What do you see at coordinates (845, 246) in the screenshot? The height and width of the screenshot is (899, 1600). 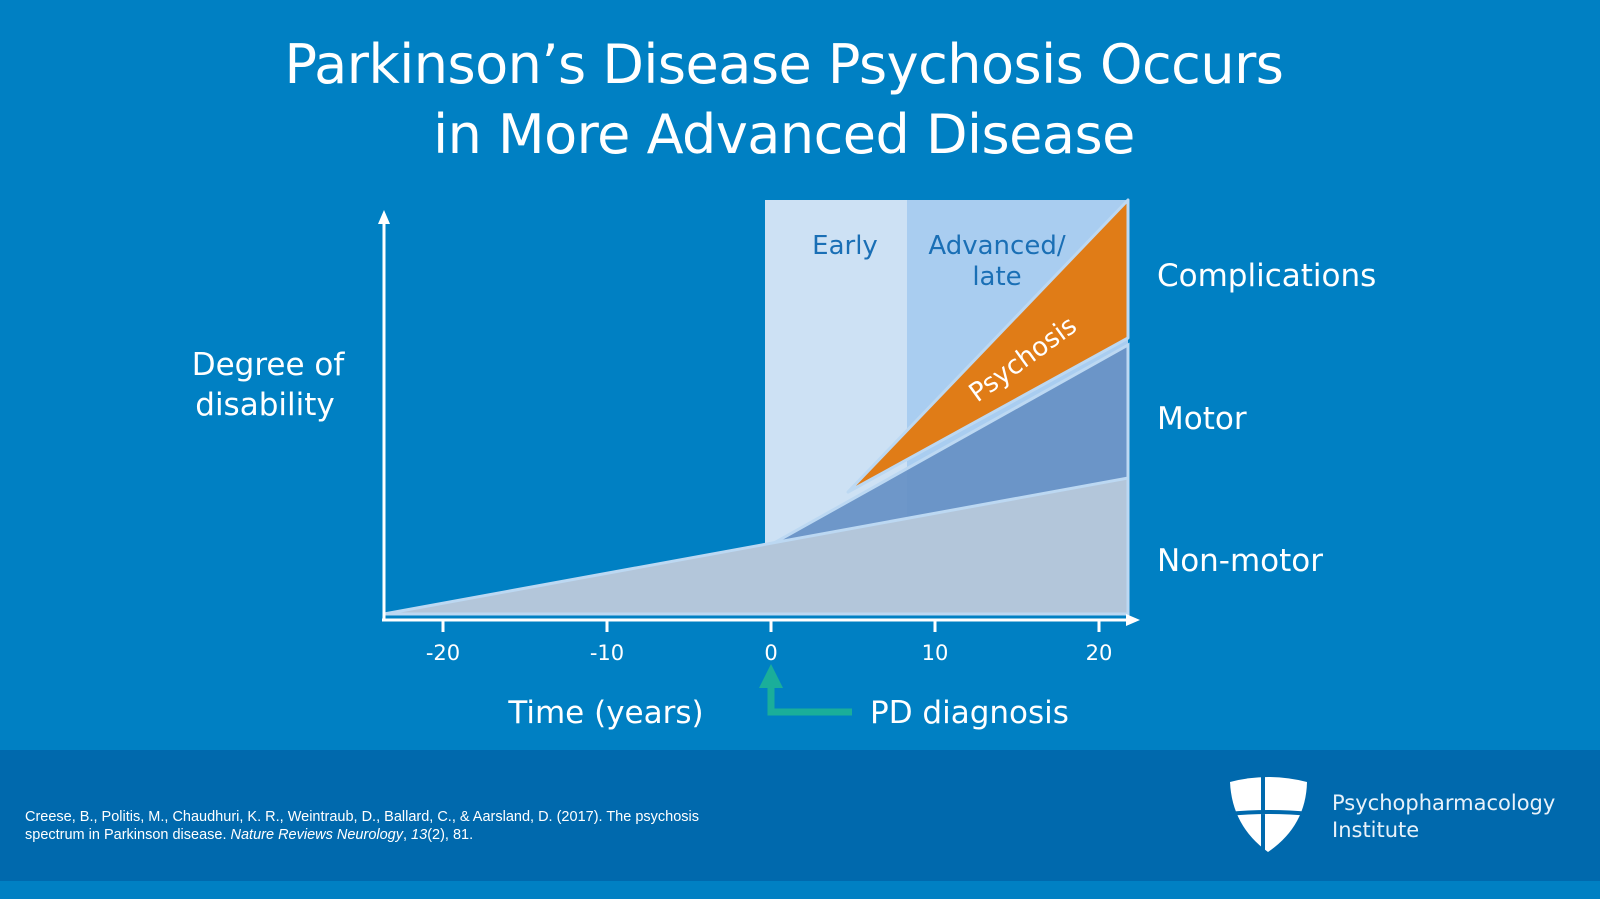 I see `stage-label-early: Early` at bounding box center [845, 246].